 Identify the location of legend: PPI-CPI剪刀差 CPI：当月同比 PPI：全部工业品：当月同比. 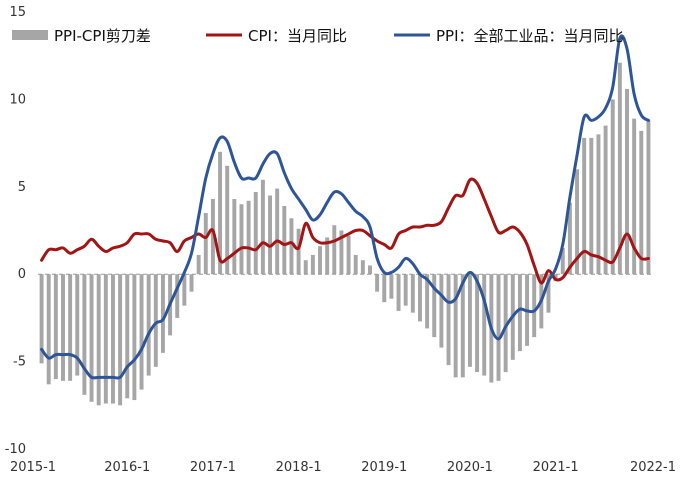
(318, 36).